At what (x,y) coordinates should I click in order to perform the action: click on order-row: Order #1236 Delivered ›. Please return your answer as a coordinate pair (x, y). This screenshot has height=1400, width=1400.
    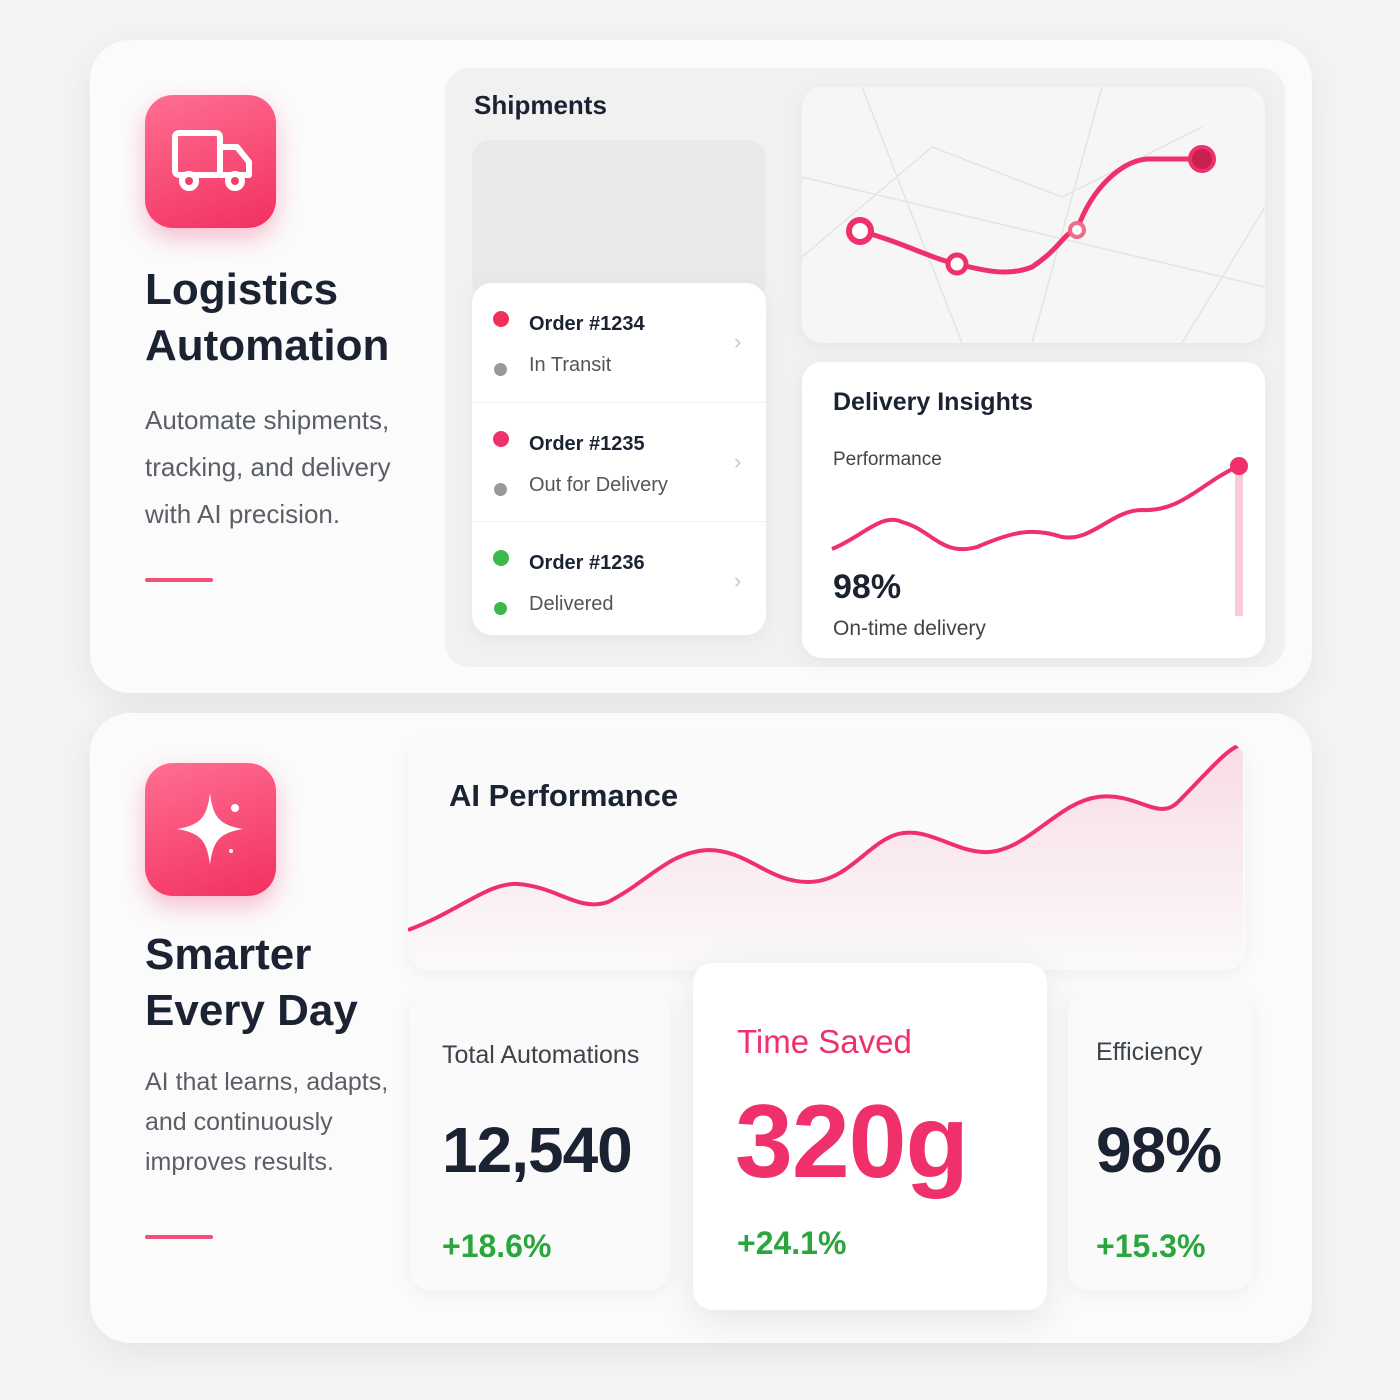
    Looking at the image, I should click on (619, 578).